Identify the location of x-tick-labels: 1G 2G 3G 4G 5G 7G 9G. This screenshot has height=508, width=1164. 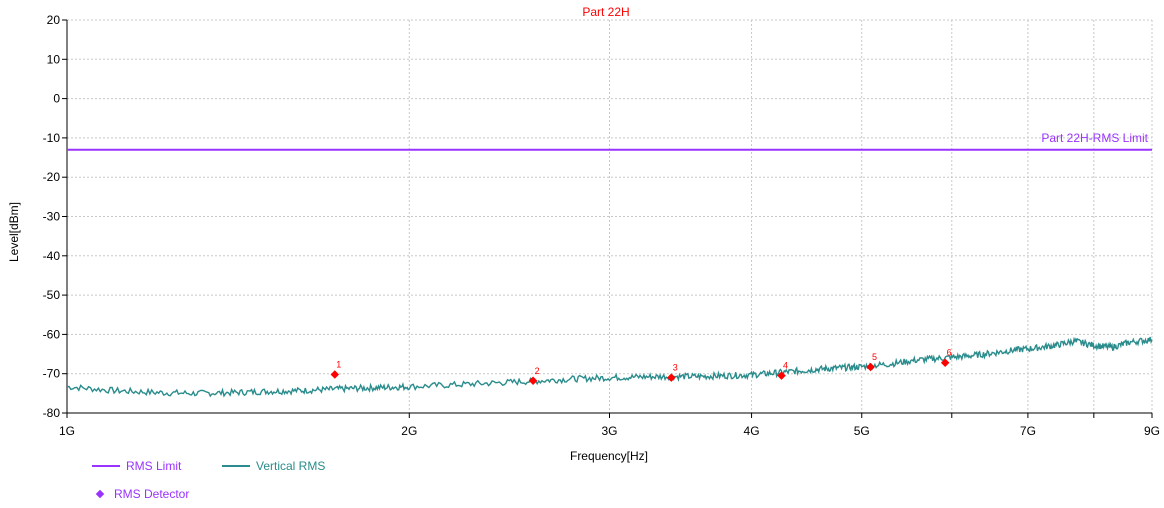
(609, 431).